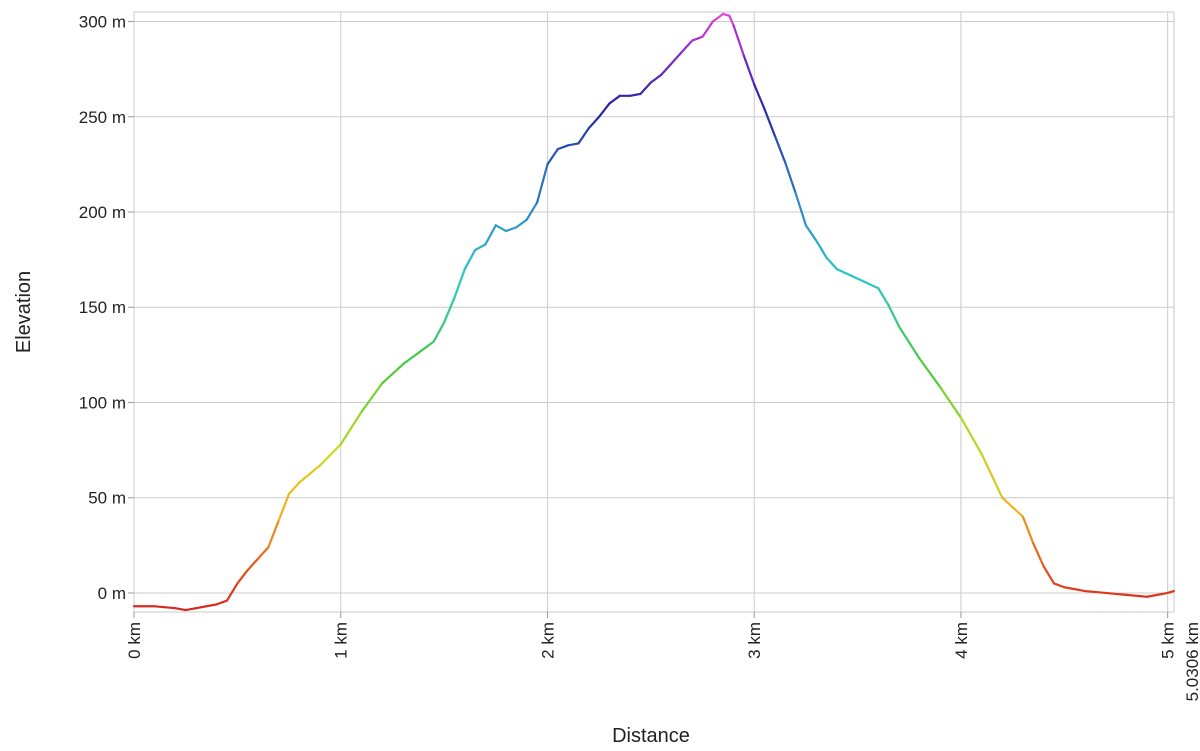 This screenshot has height=751, width=1200. Describe the element at coordinates (134, 640) in the screenshot. I see `x-tick-label: 0 km` at that location.